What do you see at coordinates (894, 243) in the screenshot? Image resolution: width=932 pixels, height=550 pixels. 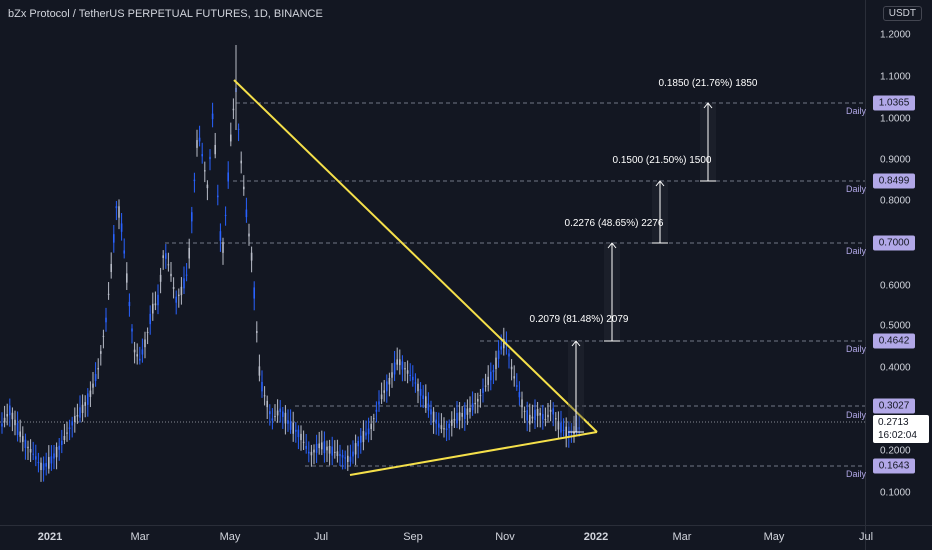 I see `level-price-tag: 0.7000` at bounding box center [894, 243].